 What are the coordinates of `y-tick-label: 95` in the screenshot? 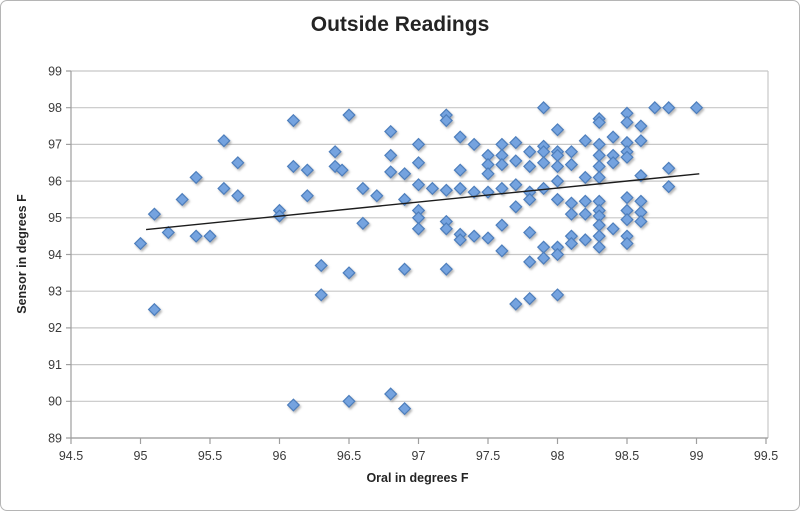 It's located at (55, 218).